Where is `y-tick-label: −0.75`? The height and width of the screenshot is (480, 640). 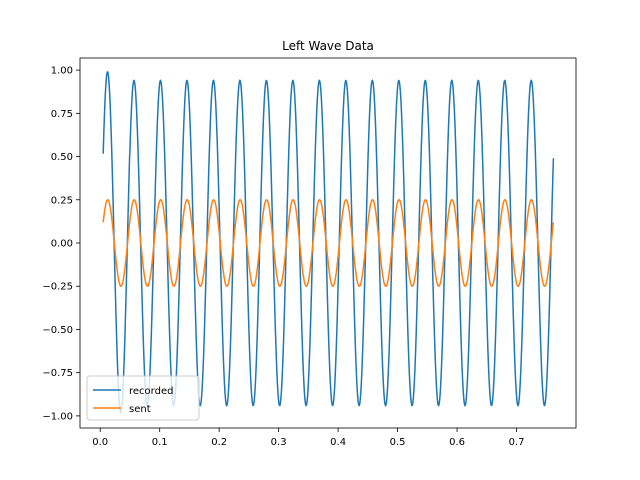 y-tick-label: −0.75 is located at coordinates (57, 373).